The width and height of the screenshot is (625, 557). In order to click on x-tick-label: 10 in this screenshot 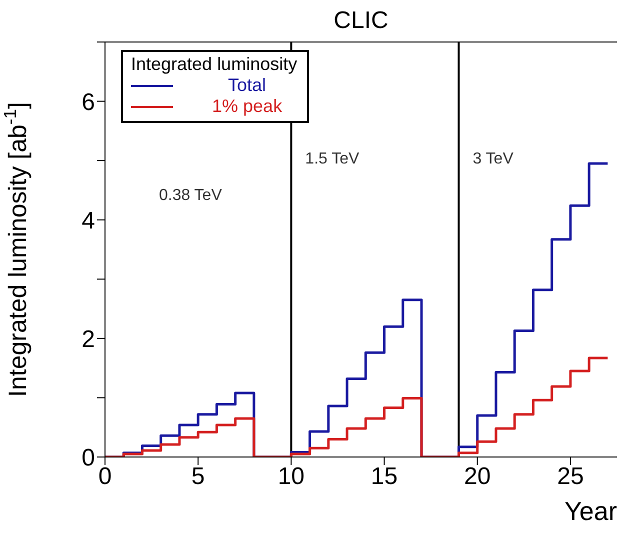, I will do `click(291, 476)`.